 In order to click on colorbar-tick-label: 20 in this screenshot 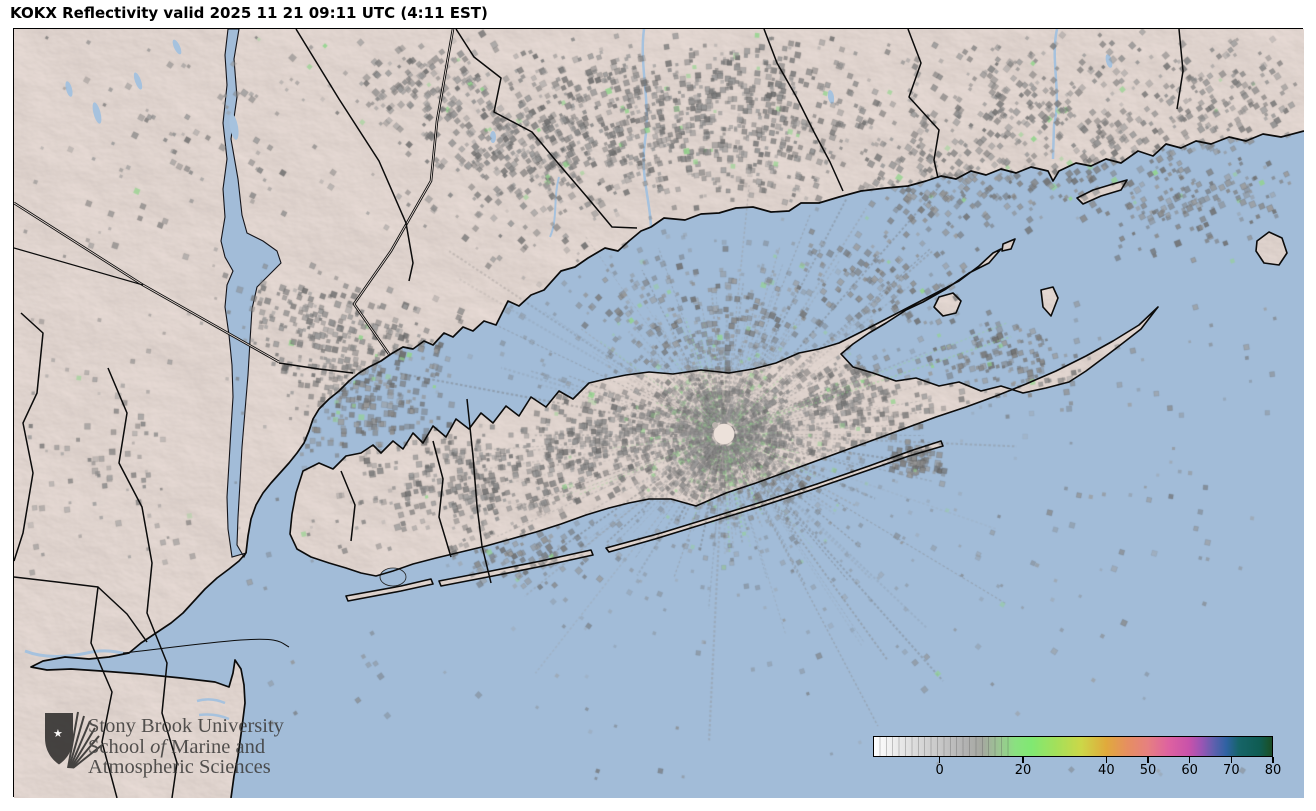, I will do `click(1023, 770)`.